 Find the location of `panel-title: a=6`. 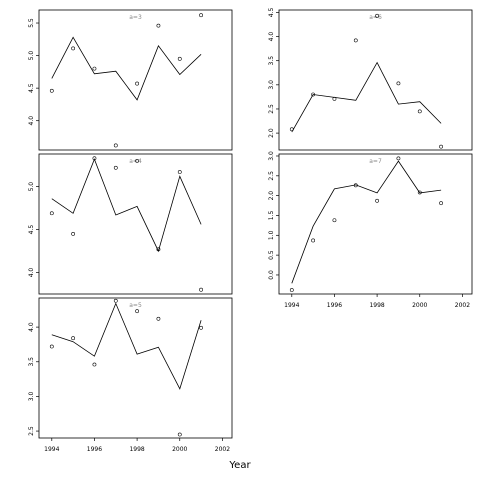

panel-title: a=6 is located at coordinates (375, 17).